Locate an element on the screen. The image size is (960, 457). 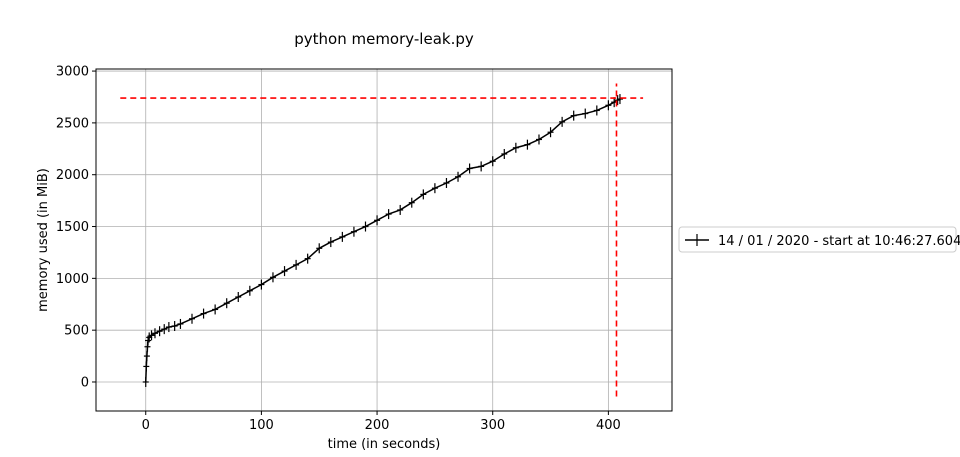
y-tick-label: 1500 is located at coordinates (72, 227).